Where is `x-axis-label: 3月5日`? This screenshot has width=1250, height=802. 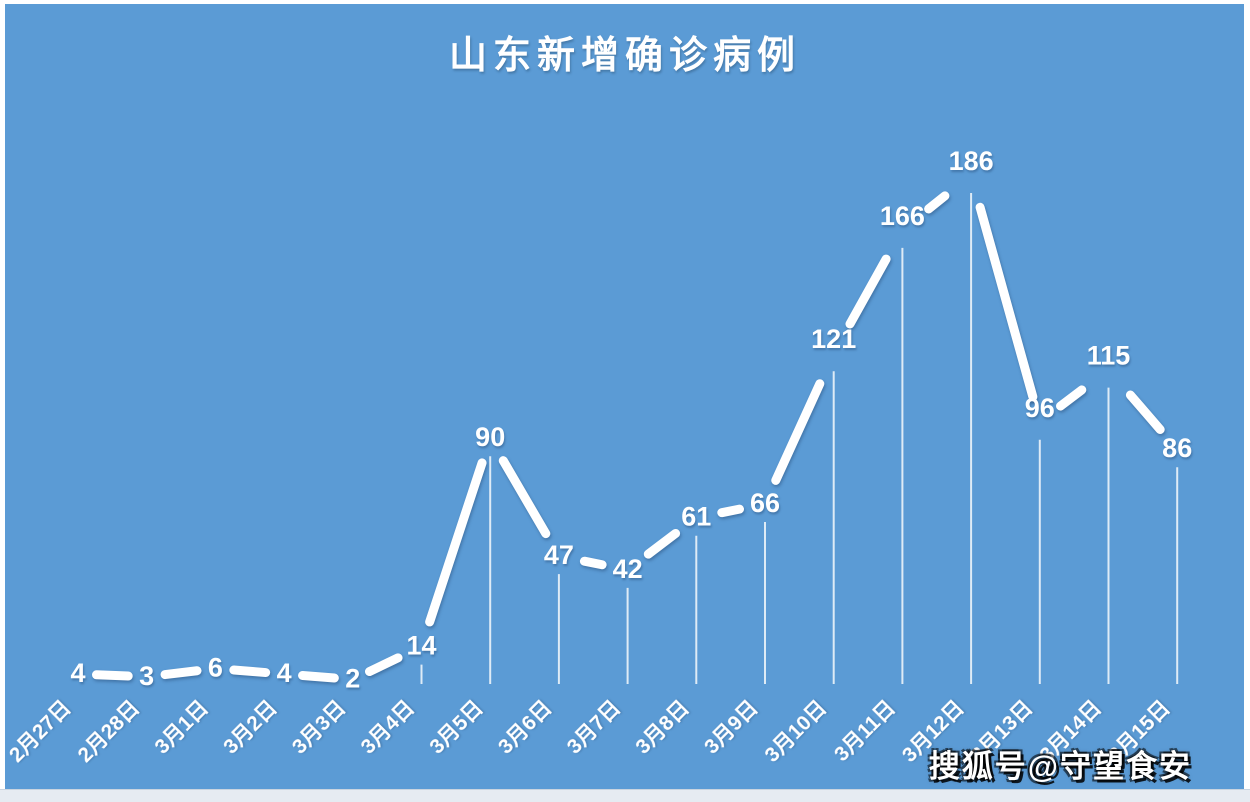
x-axis-label: 3月5日 is located at coordinates (456, 727).